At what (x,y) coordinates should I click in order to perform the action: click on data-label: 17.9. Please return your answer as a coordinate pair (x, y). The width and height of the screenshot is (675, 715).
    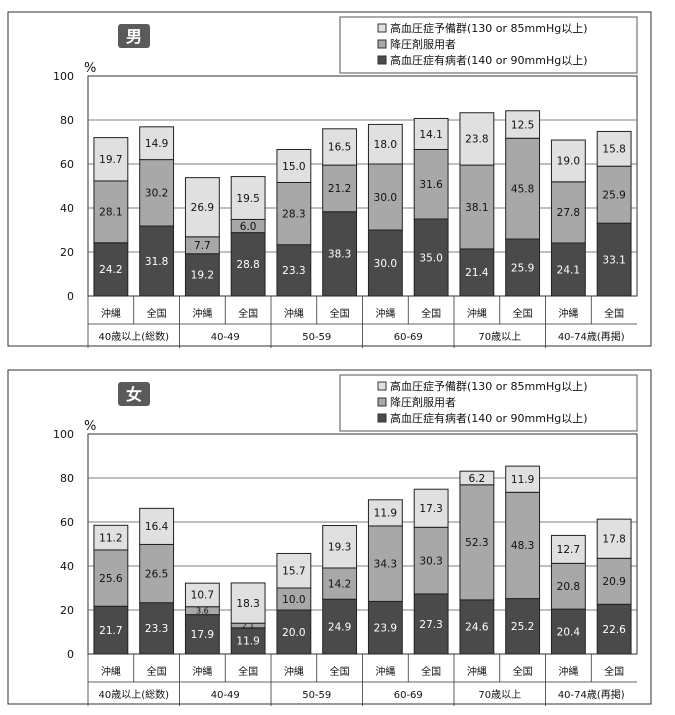
    Looking at the image, I should click on (202, 635).